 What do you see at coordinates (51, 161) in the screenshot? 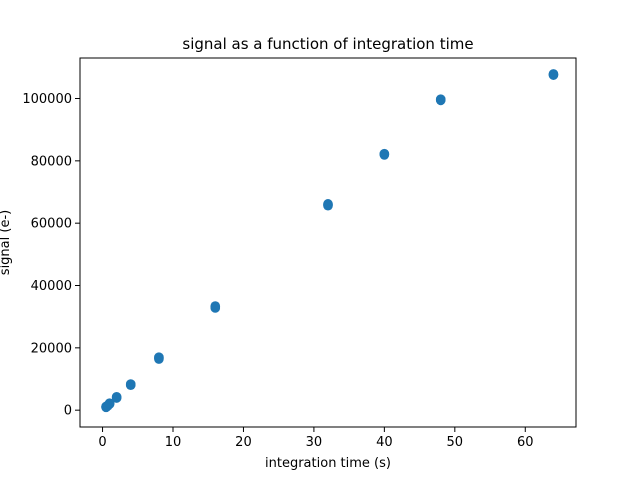
I see `y-tick-label: 80000` at bounding box center [51, 161].